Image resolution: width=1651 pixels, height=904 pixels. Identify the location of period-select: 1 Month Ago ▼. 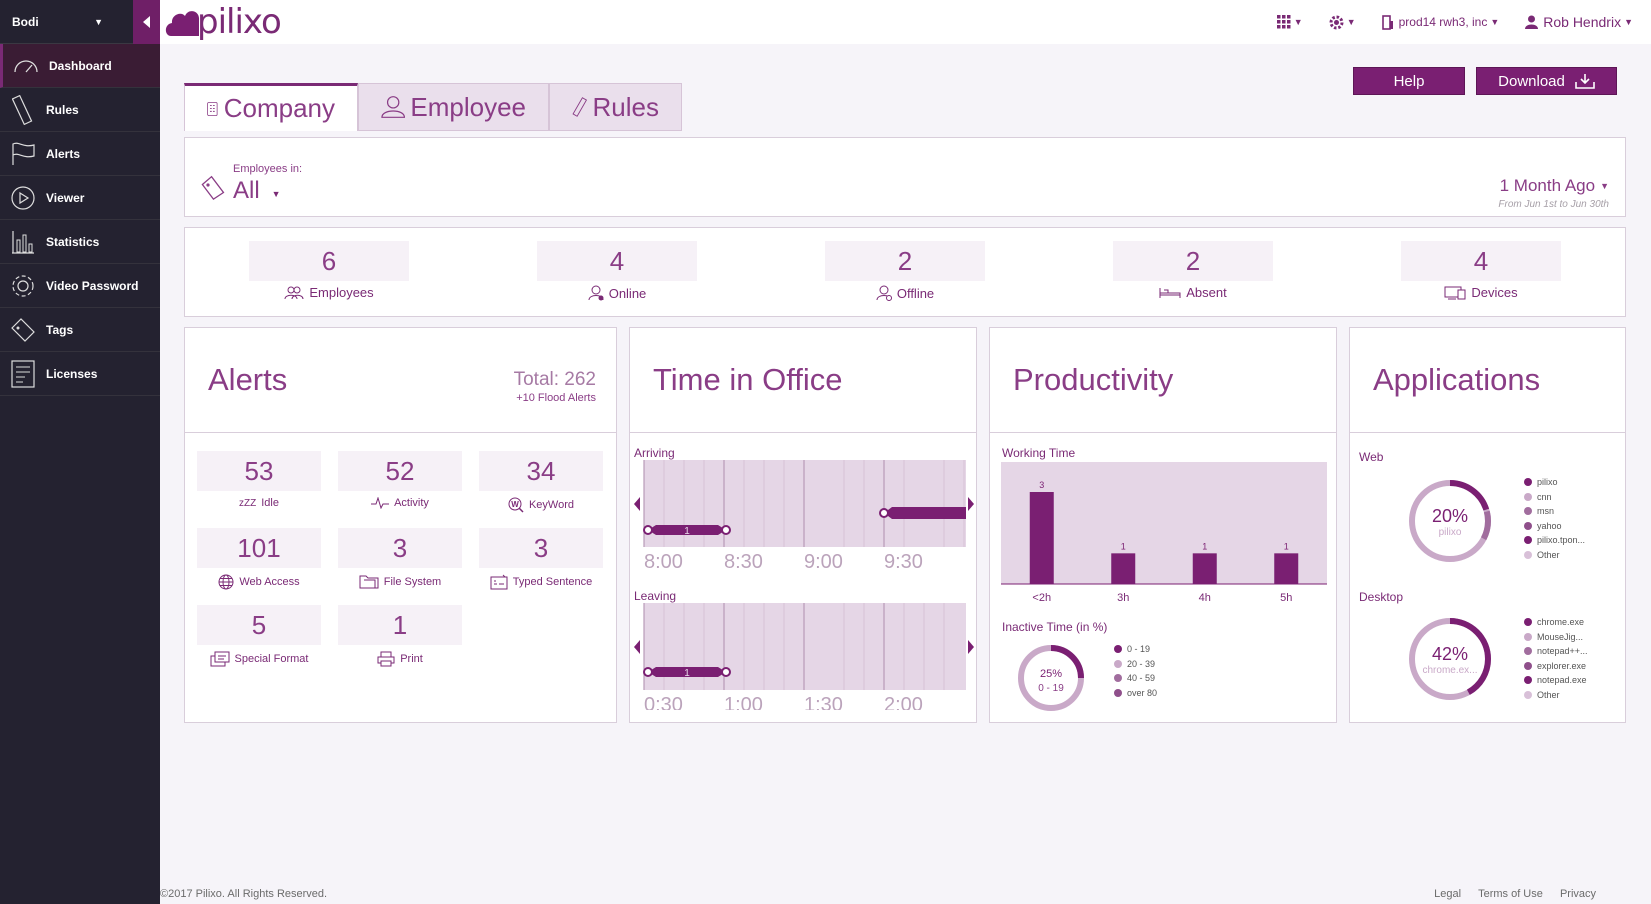
(1554, 186).